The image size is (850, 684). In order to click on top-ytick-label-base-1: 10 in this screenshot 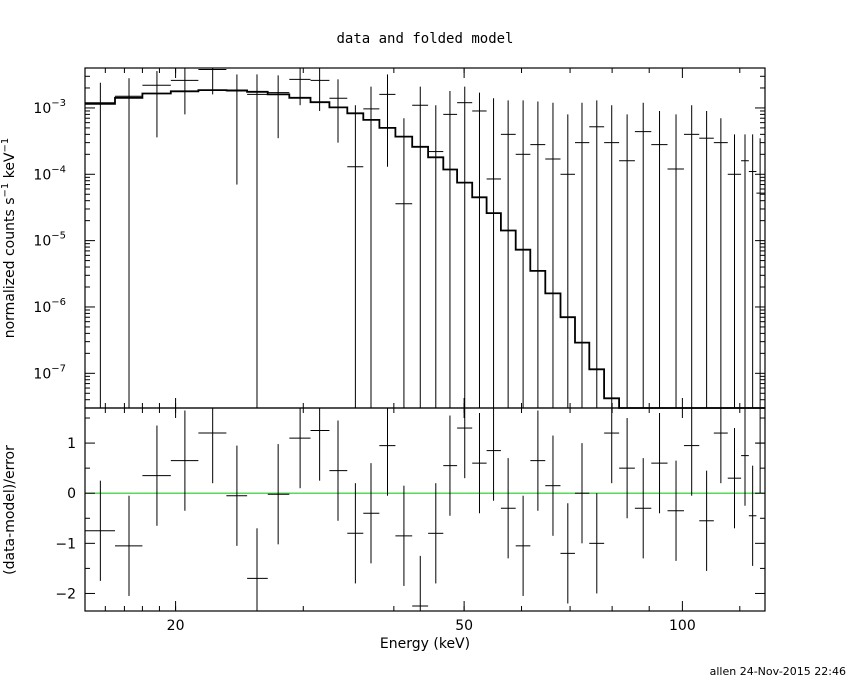, I will do `click(42, 308)`.